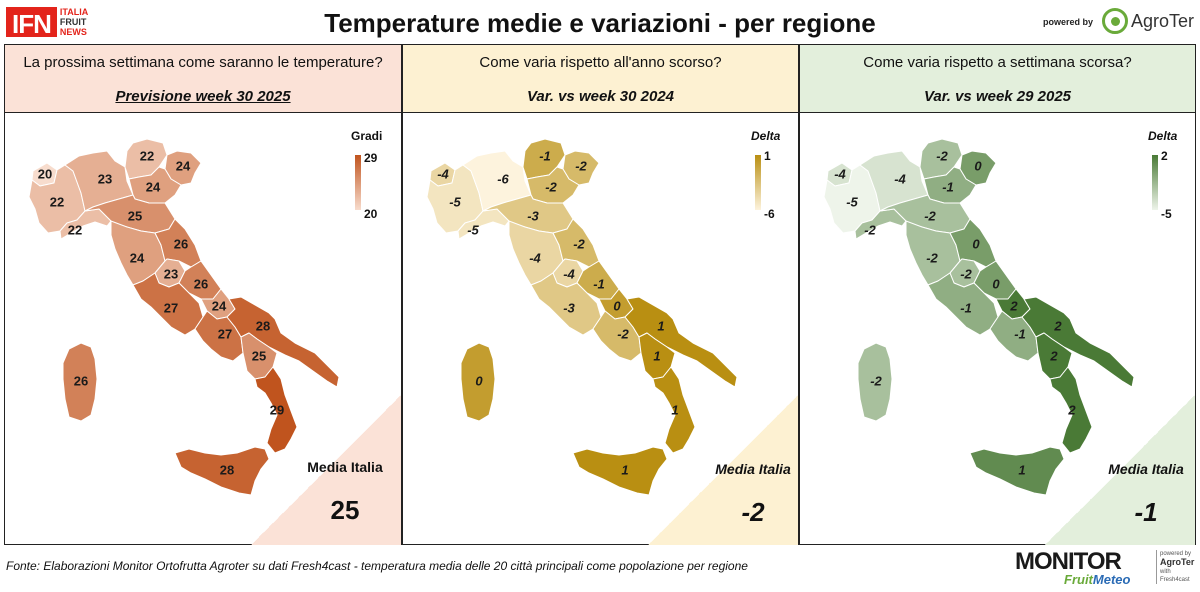 The image size is (1200, 592). I want to click on panel-question: Come varia rispetto all'anno scorso?, so click(600, 62).